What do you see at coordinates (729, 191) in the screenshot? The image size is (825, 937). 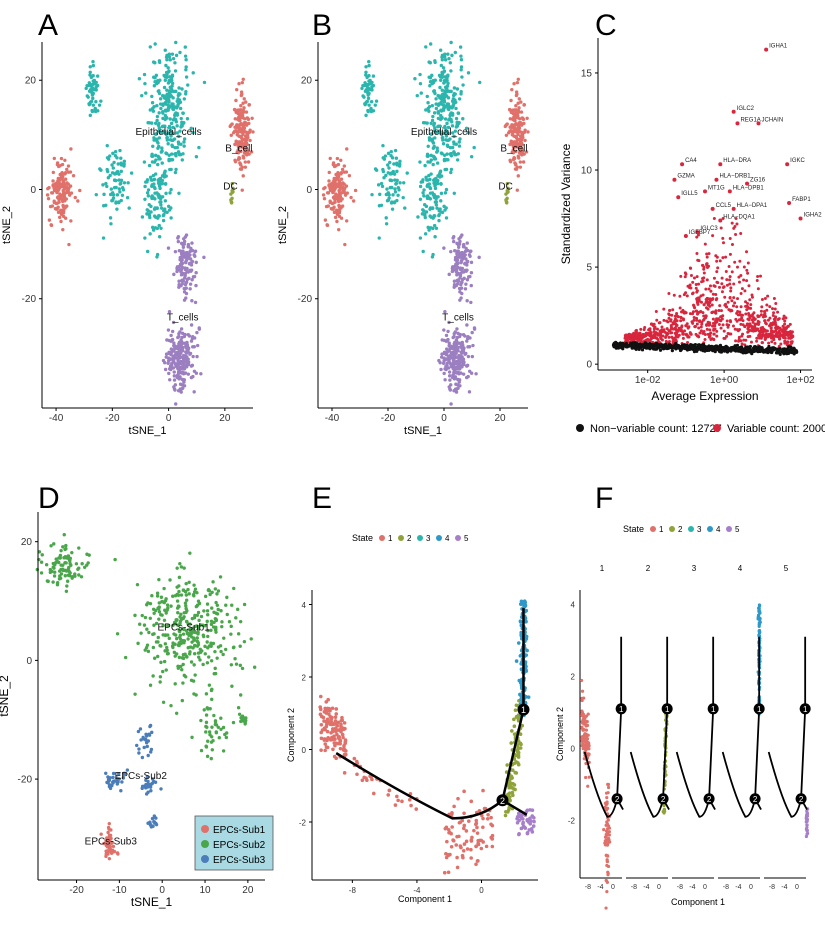 I see `top-gene-point` at bounding box center [729, 191].